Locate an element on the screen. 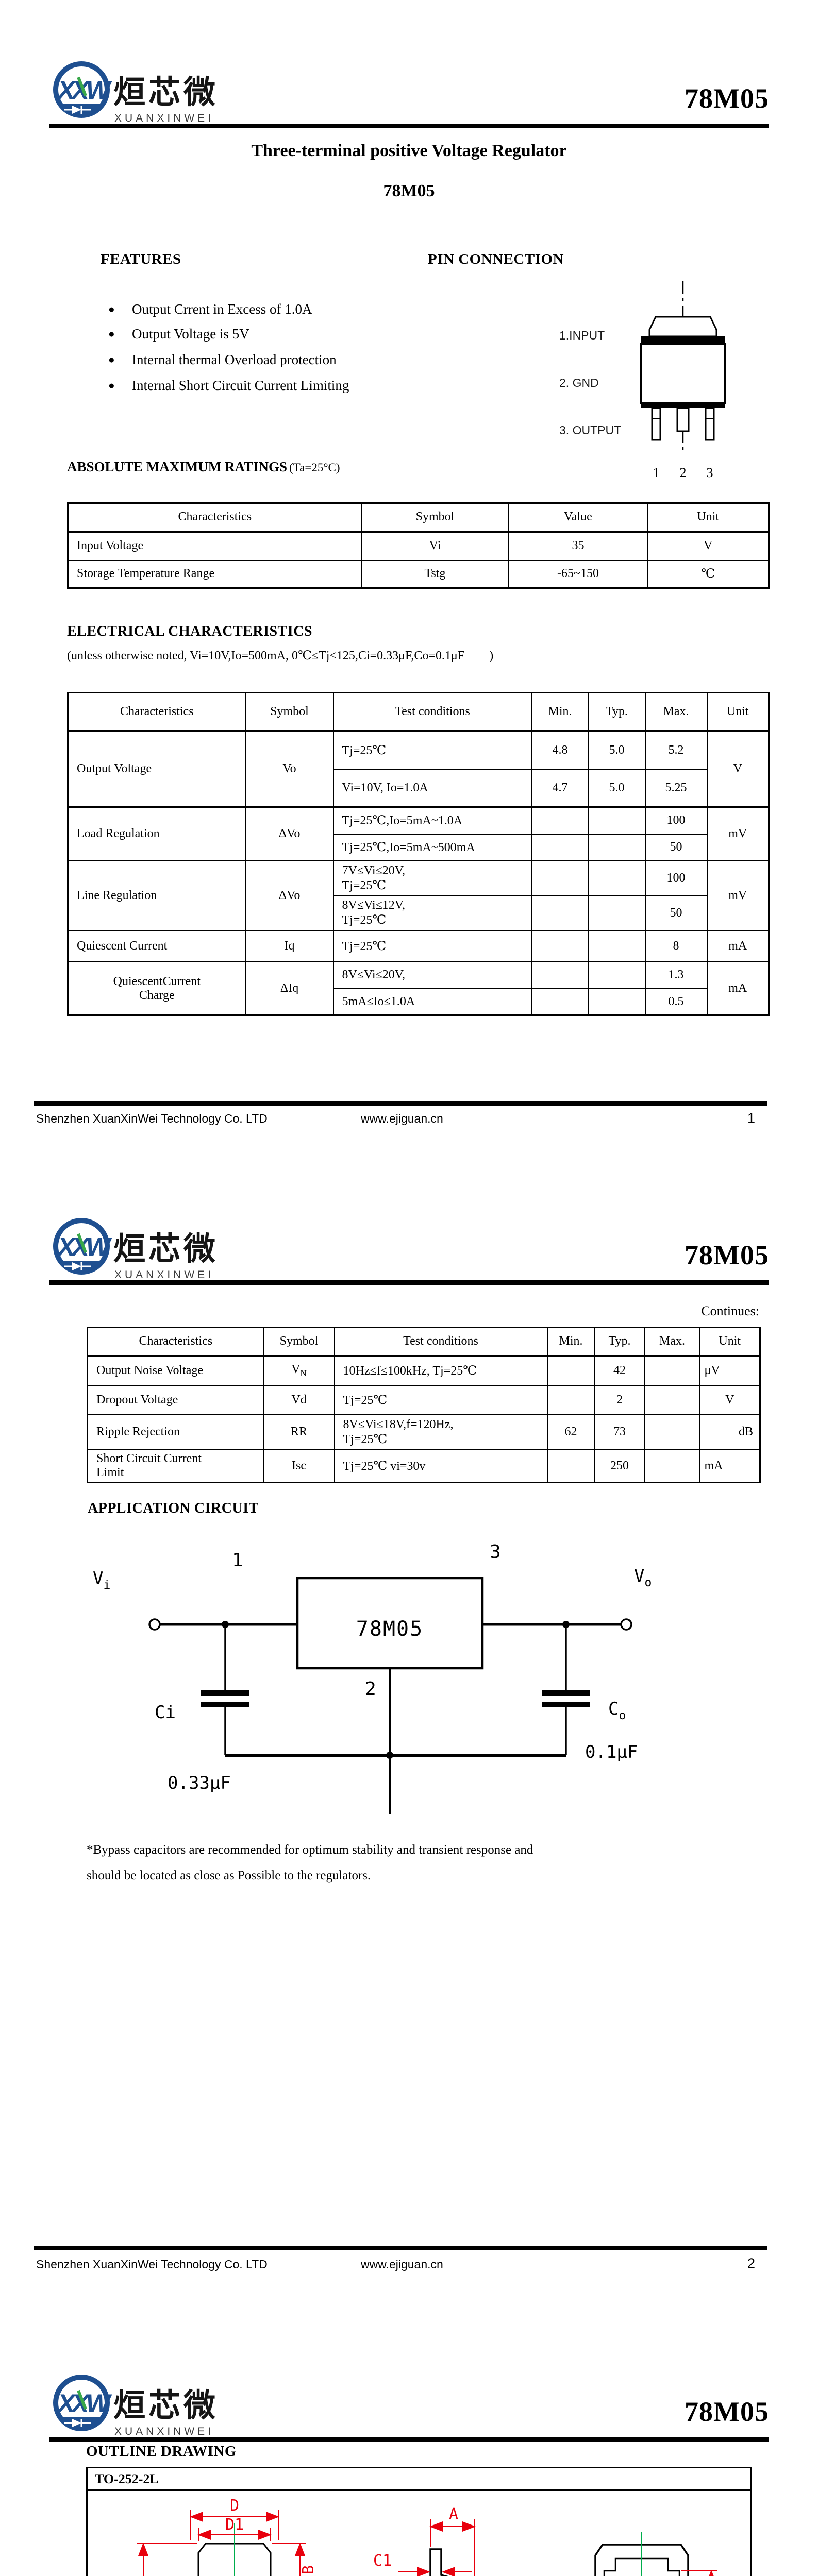  footer-website: www.ejiguan.cn is located at coordinates (402, 2264).